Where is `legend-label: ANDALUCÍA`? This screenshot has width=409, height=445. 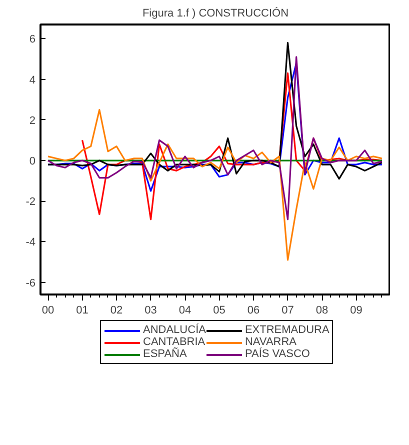
legend-label: ANDALUCÍA is located at coordinates (174, 330).